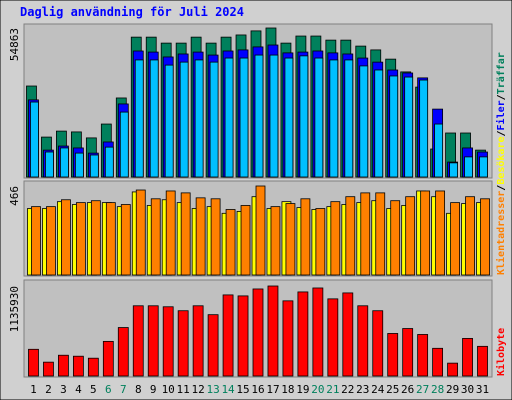  What do you see at coordinates (501, 161) in the screenshot?
I see `legend-entry: Besökare` at bounding box center [501, 161].